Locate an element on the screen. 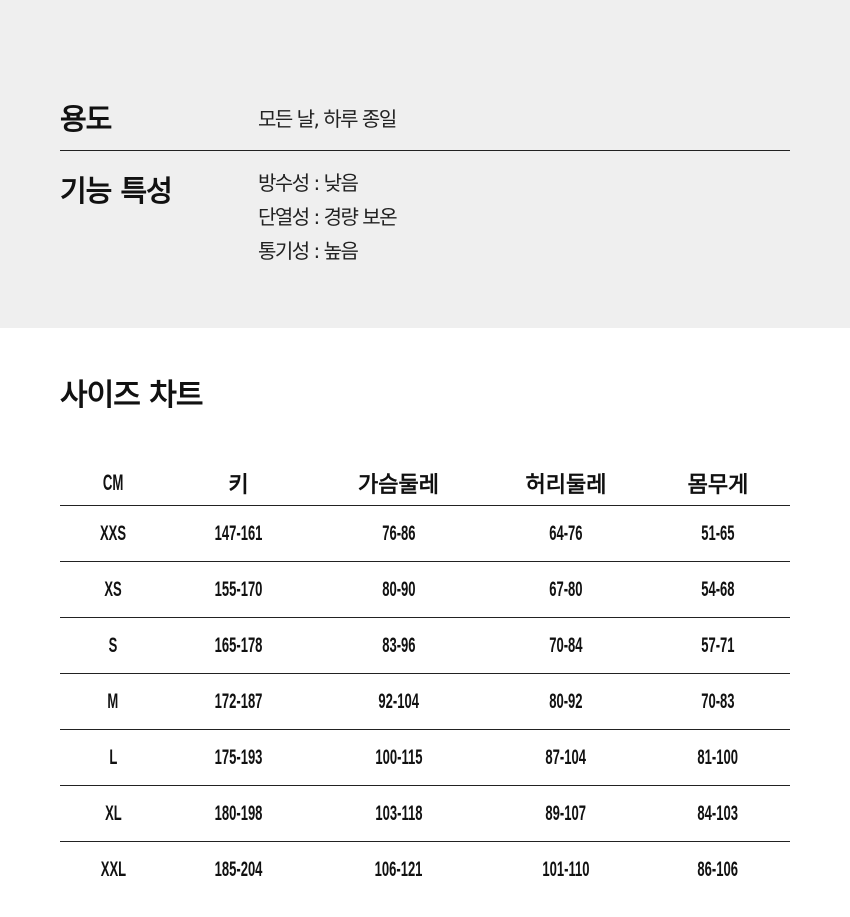  size-label: M is located at coordinates (113, 701).